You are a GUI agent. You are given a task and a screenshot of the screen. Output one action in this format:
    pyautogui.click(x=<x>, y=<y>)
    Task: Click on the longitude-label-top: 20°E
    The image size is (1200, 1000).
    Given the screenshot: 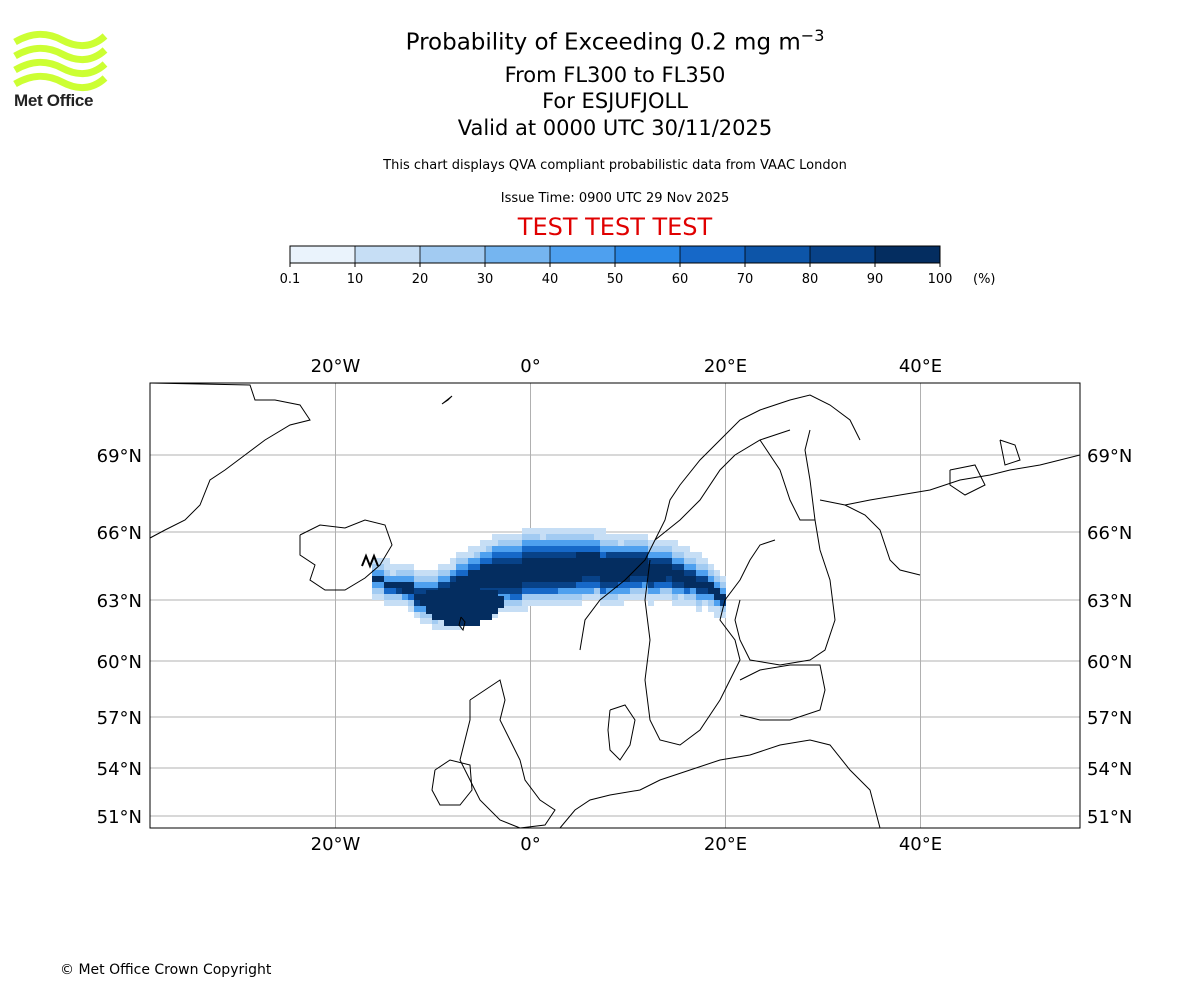 What is the action you would take?
    pyautogui.click(x=725, y=366)
    